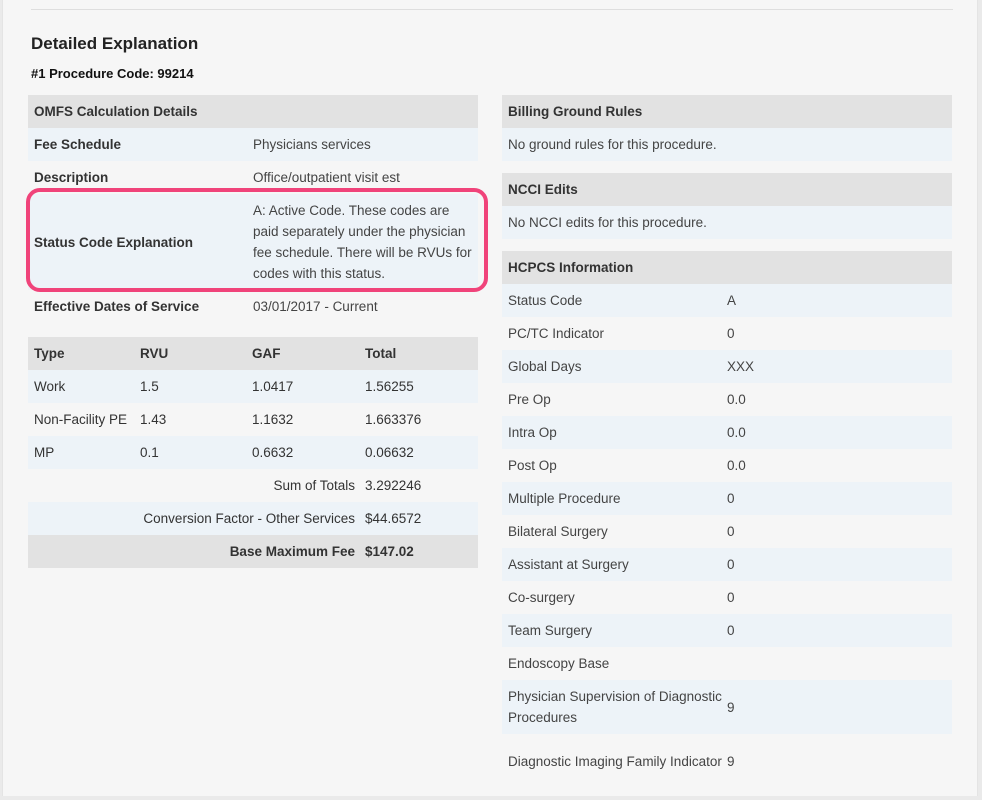  I want to click on hcpcs-row: Co-surgery 0, so click(727, 597).